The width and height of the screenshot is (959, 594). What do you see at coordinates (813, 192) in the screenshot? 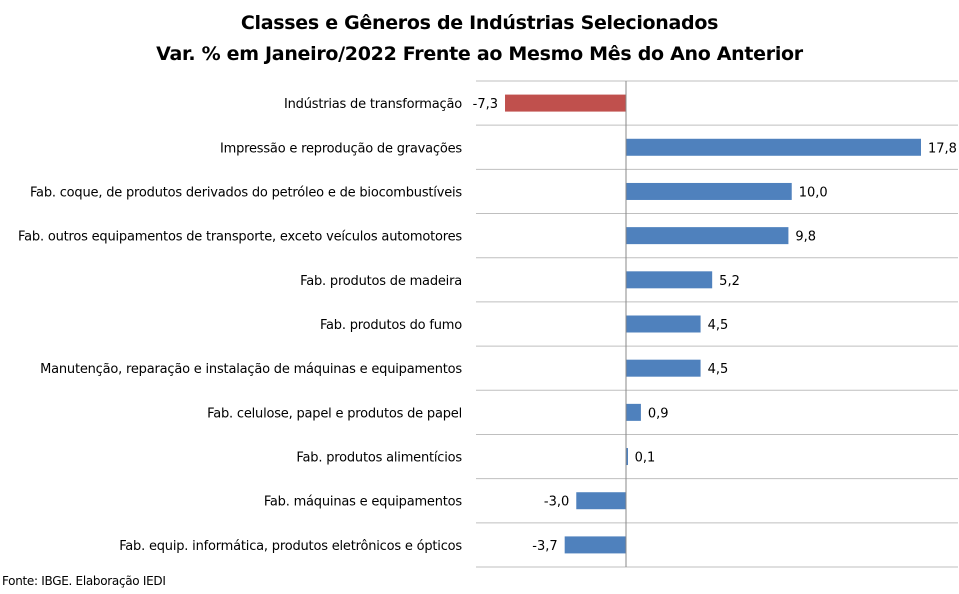
I see `data-label: 10,0` at bounding box center [813, 192].